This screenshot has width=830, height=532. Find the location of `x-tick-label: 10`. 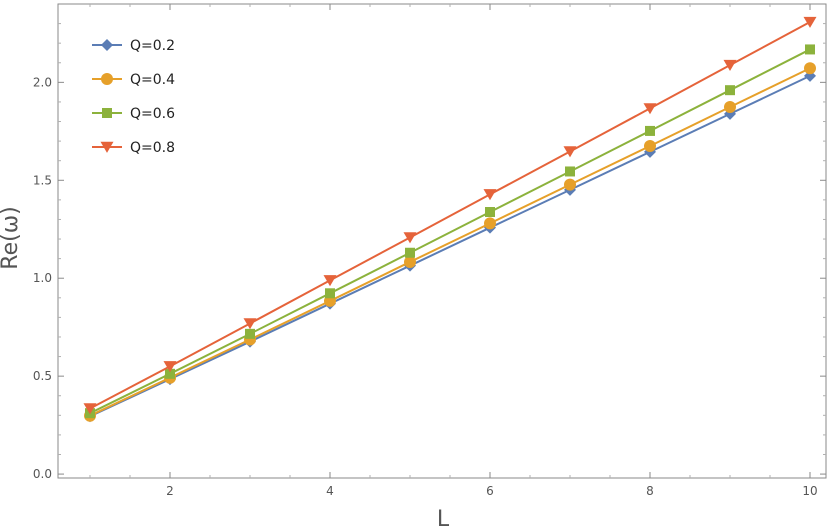

x-tick-label: 10 is located at coordinates (809, 491).